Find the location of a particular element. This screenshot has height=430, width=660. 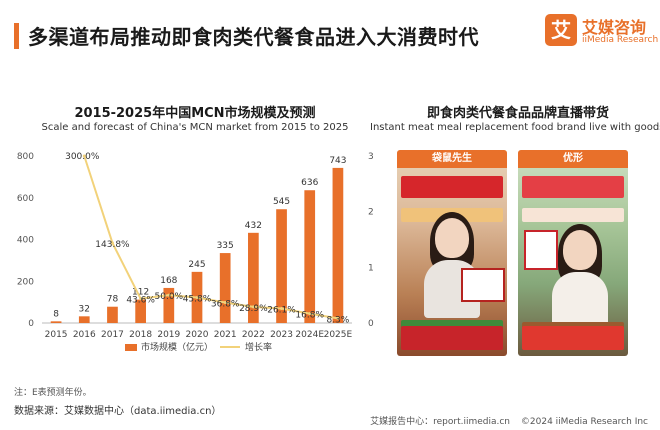

report-center-link: 艾媒报告中心：report.iimedia.cn is located at coordinates (440, 422).